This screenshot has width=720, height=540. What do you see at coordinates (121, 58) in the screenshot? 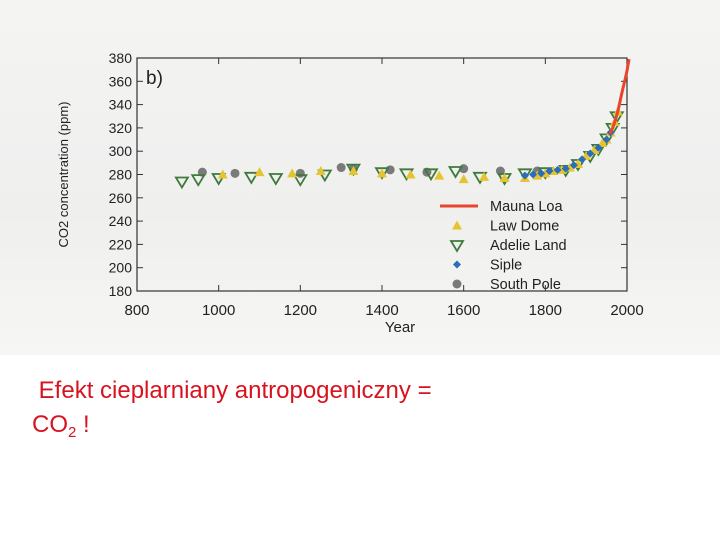
I see `y-tick-label: 380` at bounding box center [121, 58].